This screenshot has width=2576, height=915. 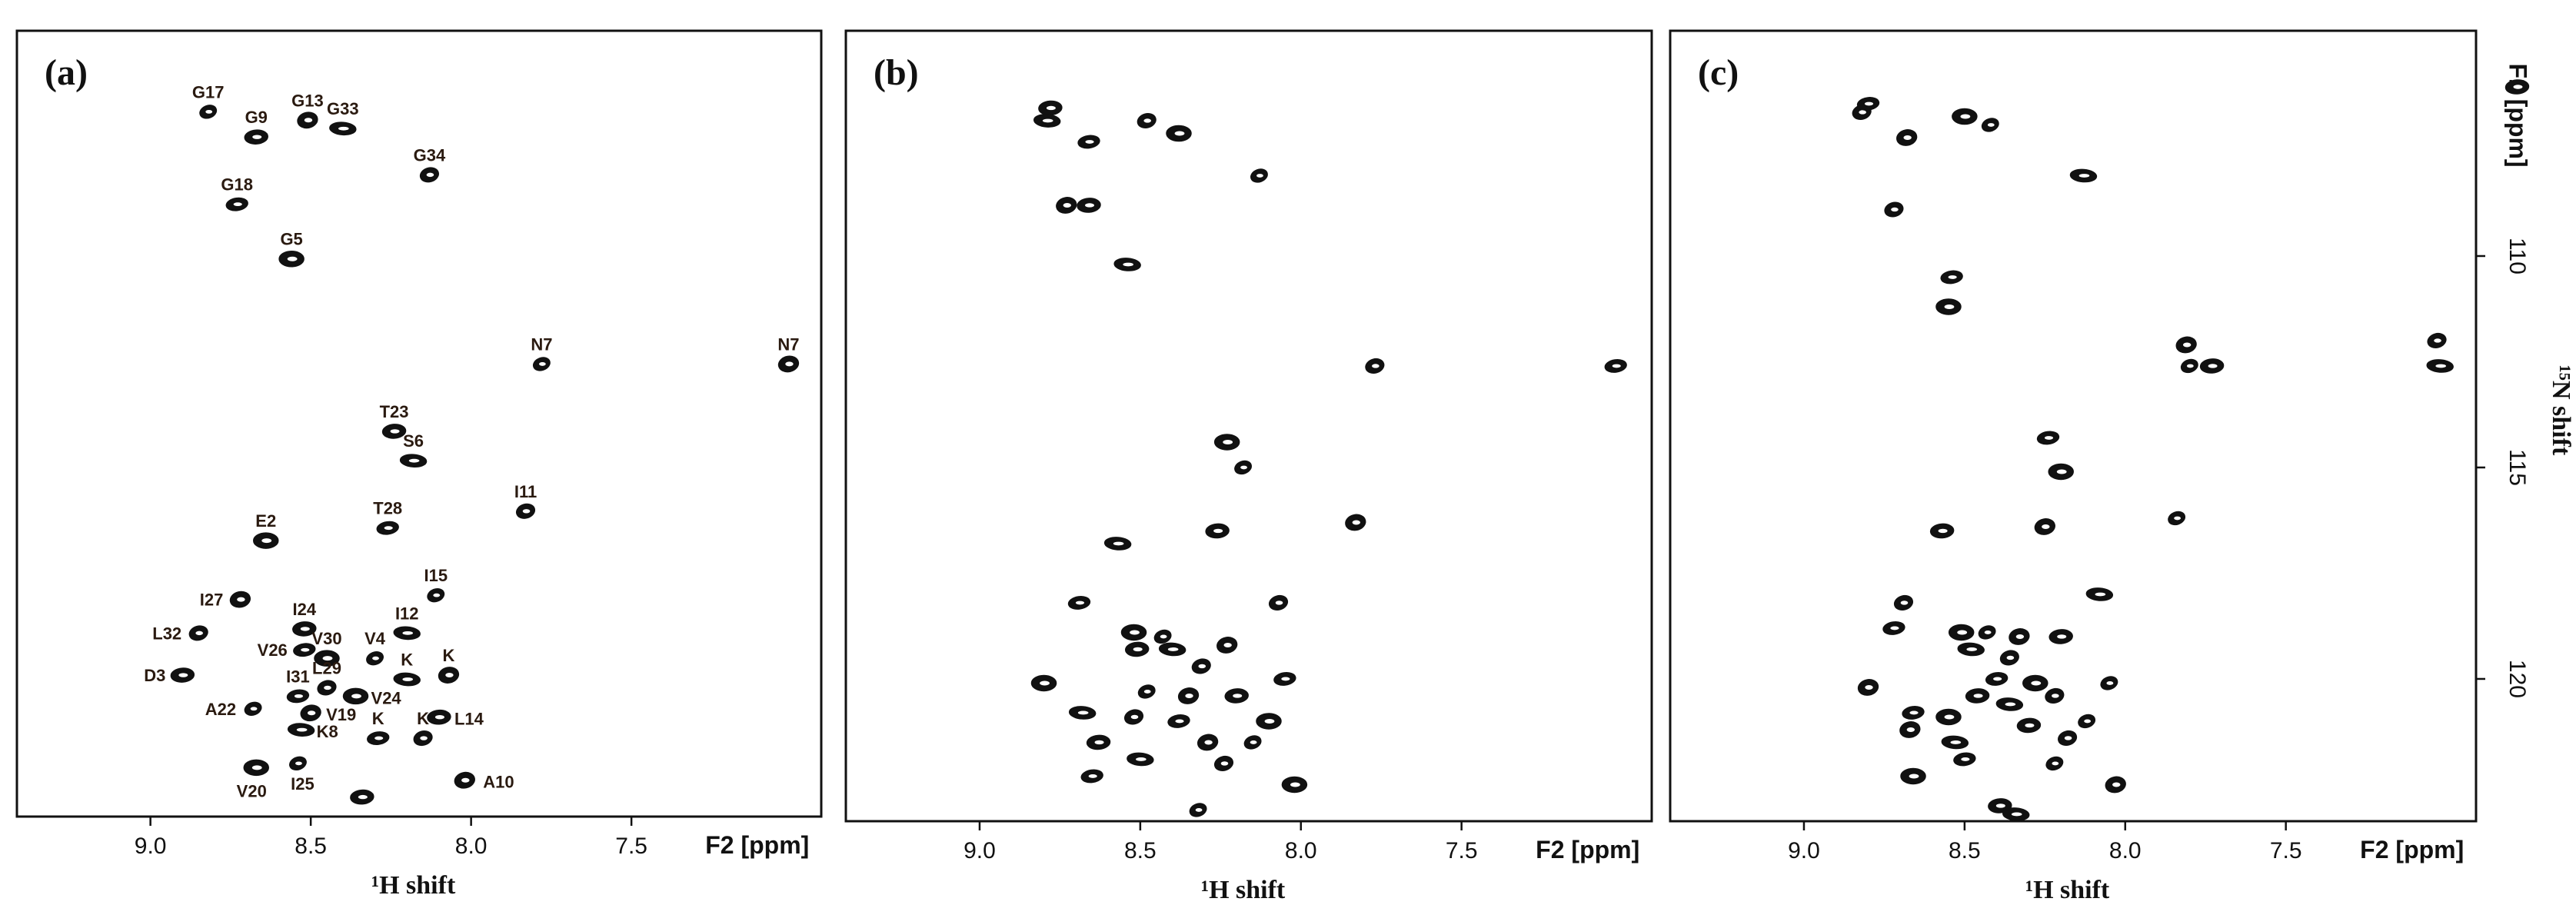 What do you see at coordinates (327, 731) in the screenshot?
I see `peak-label: K8` at bounding box center [327, 731].